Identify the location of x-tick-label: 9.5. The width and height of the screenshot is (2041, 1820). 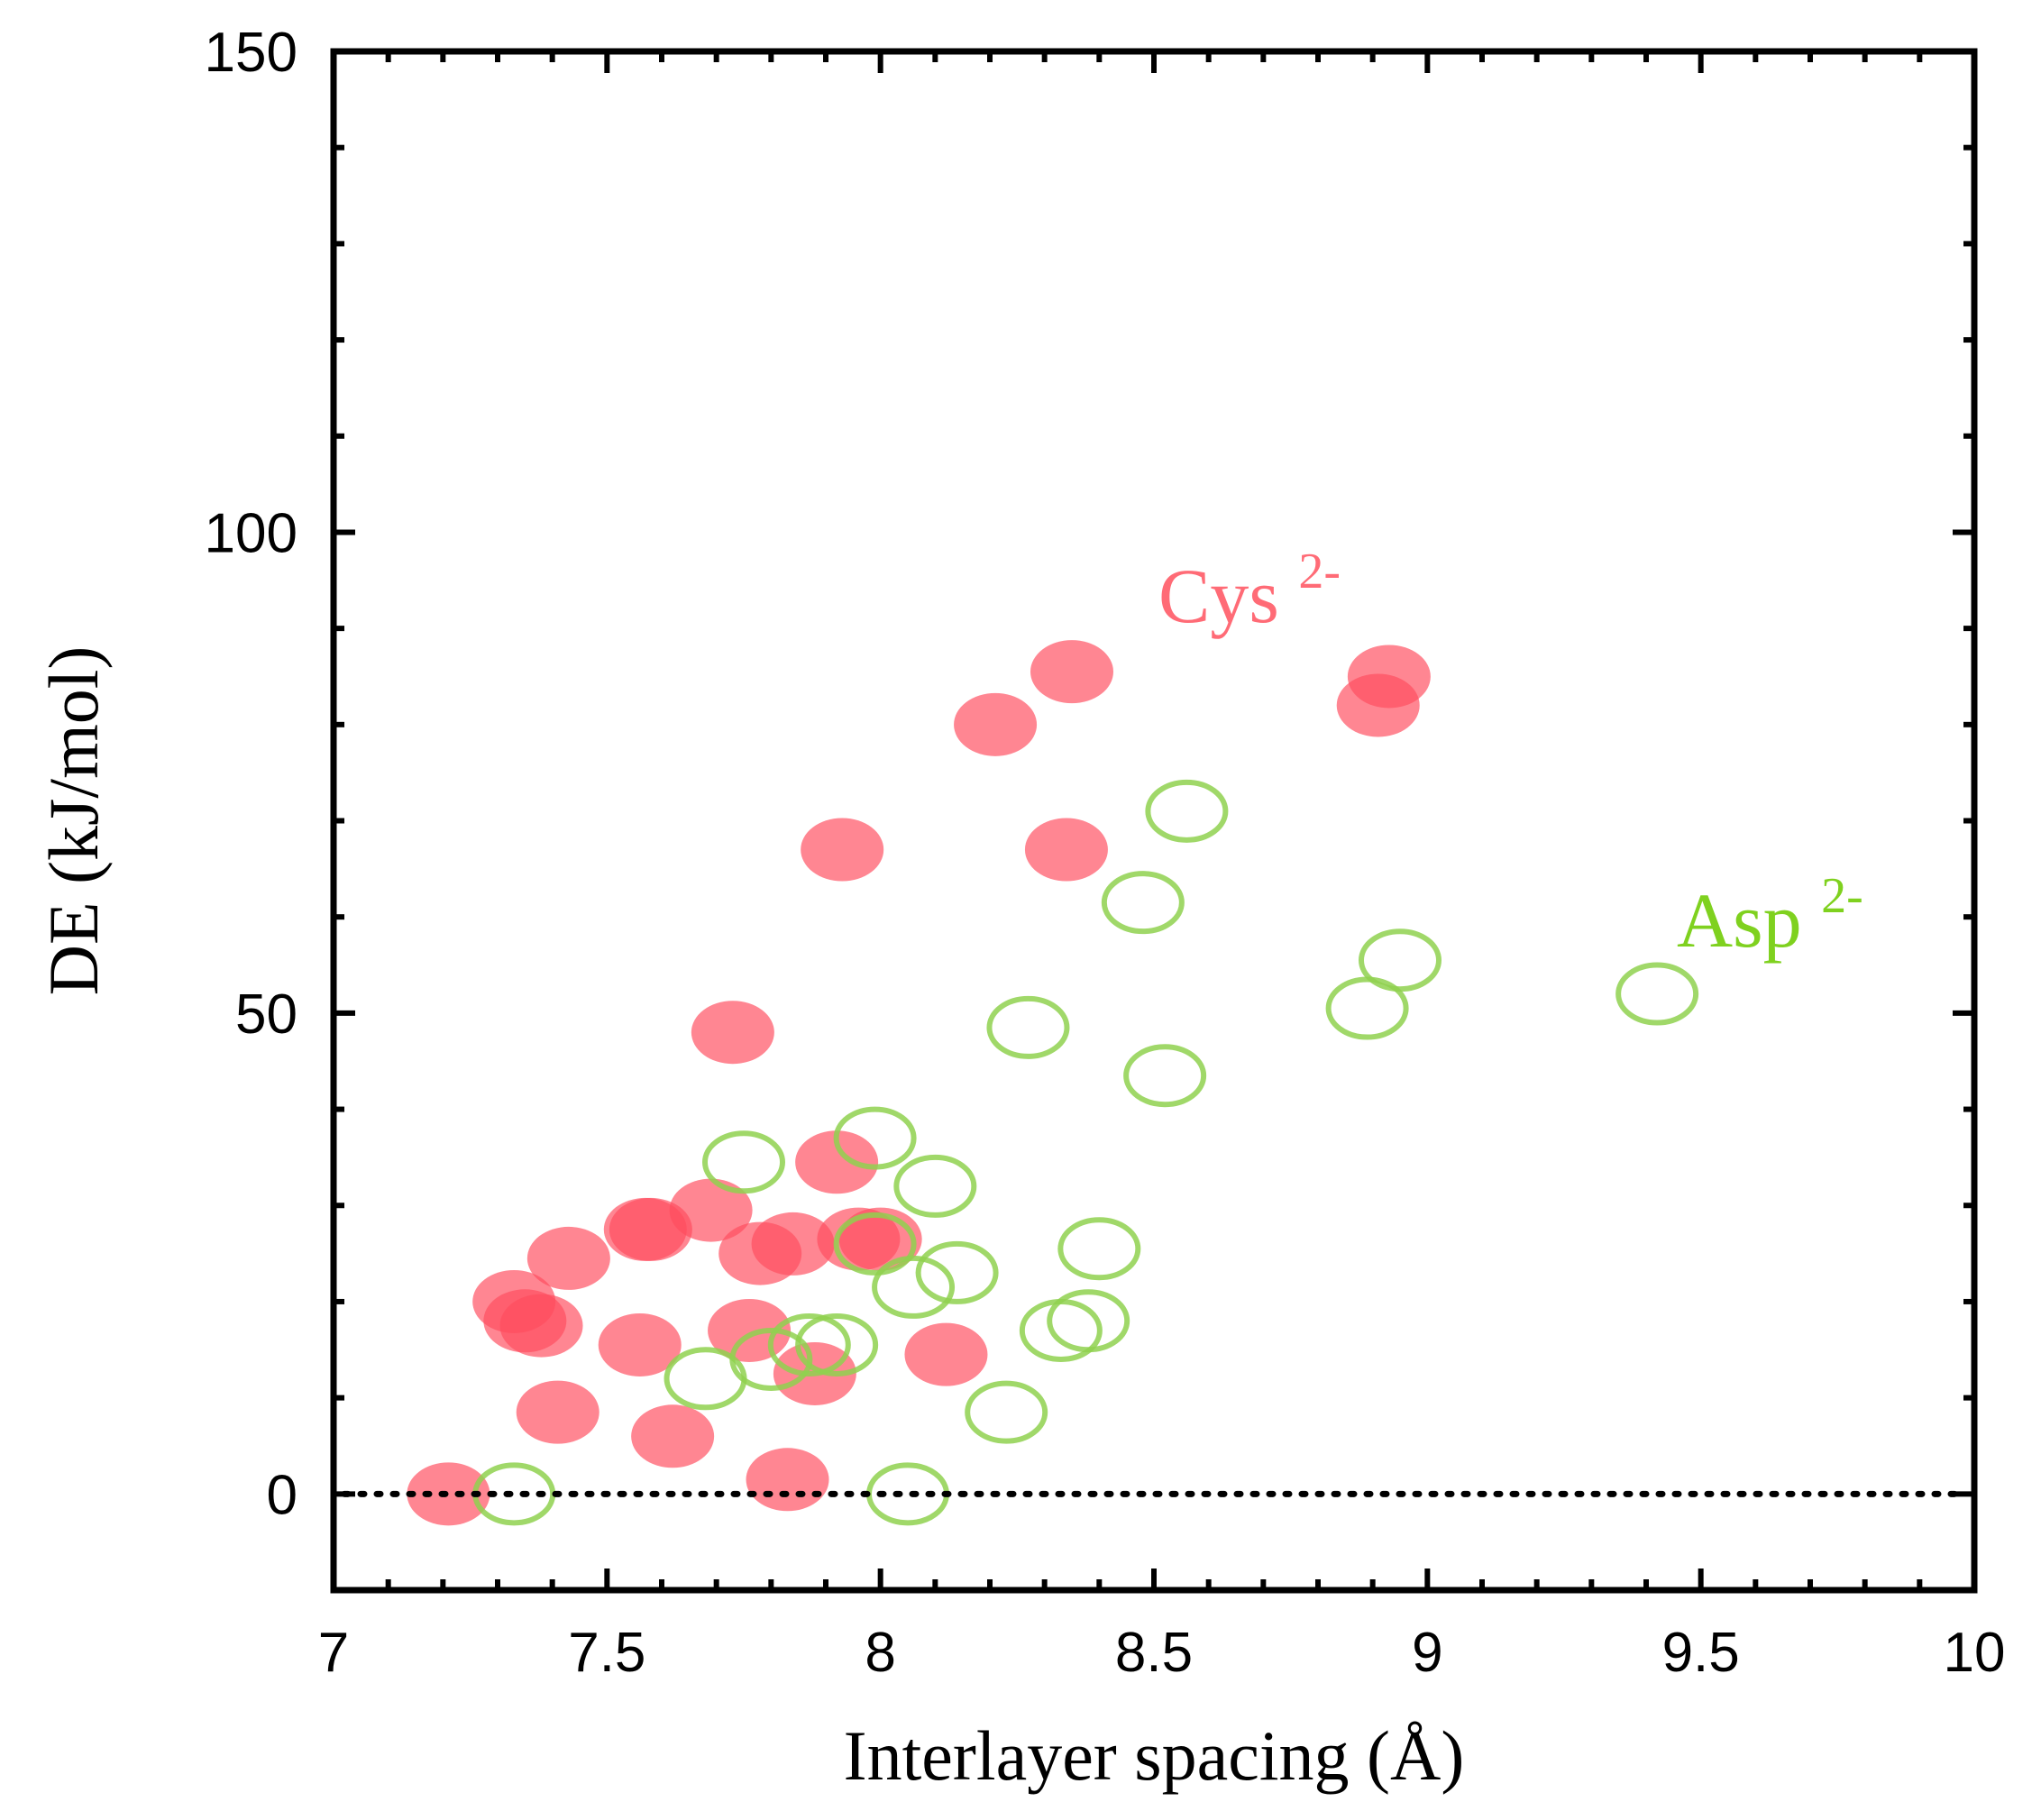
(1701, 1653).